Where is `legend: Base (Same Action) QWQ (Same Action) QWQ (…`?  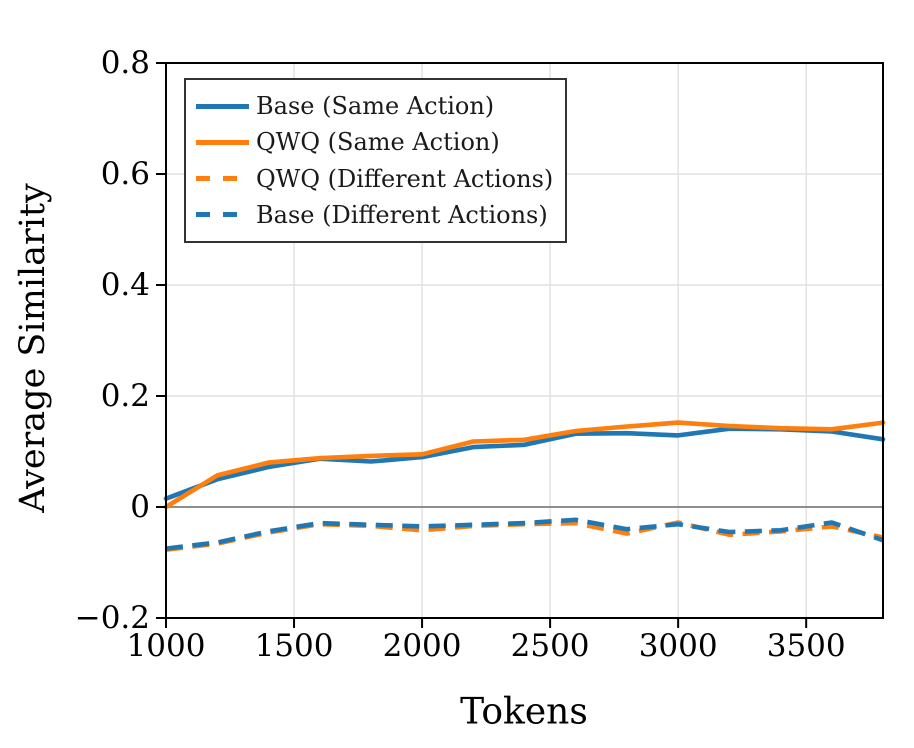 legend: Base (Same Action) QWQ (Same Action) QWQ (… is located at coordinates (375, 160).